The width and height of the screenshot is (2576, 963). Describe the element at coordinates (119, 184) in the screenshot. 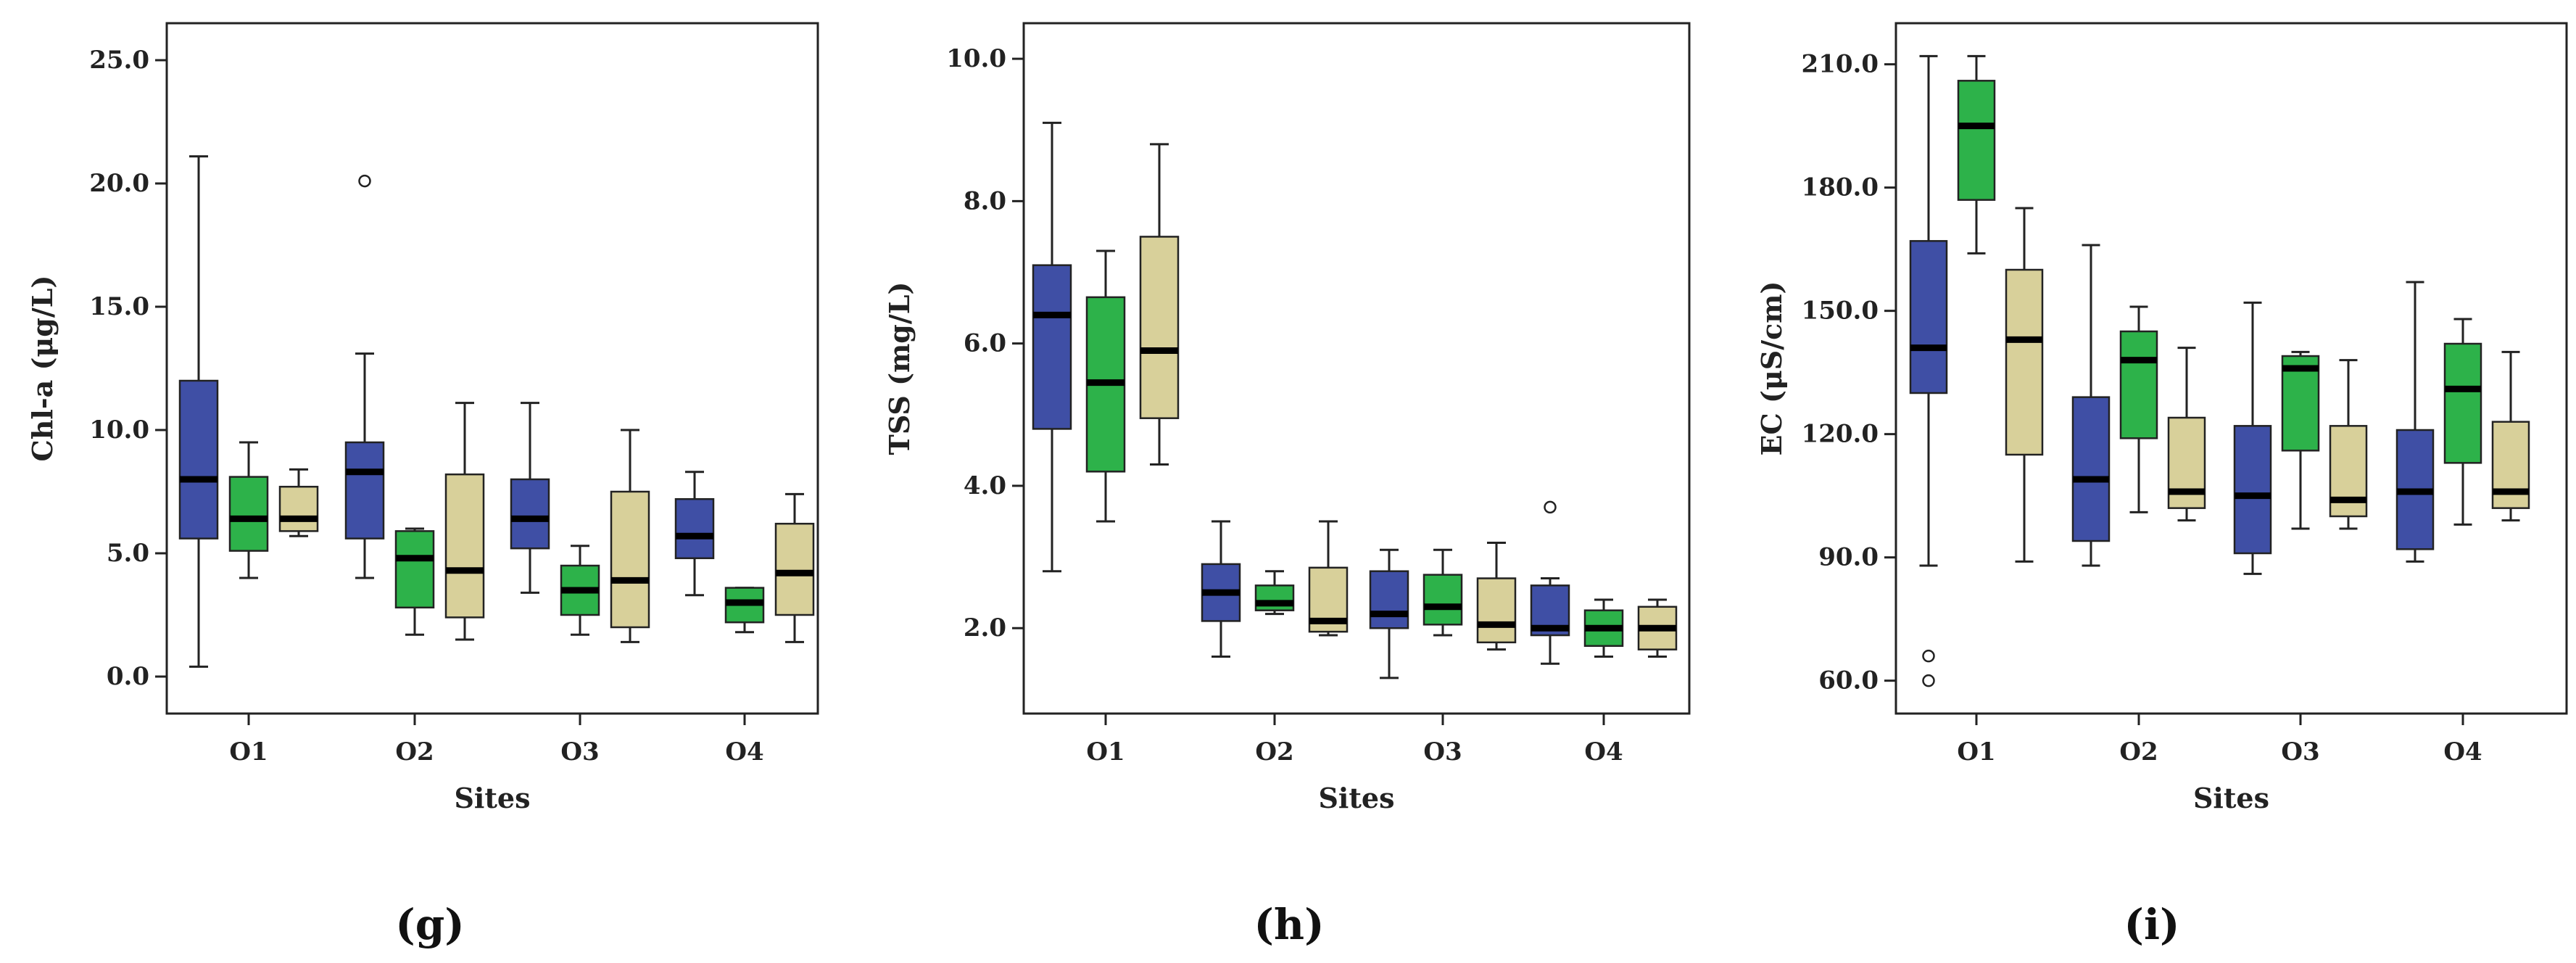

I see `y-tick-label: 20.0` at that location.